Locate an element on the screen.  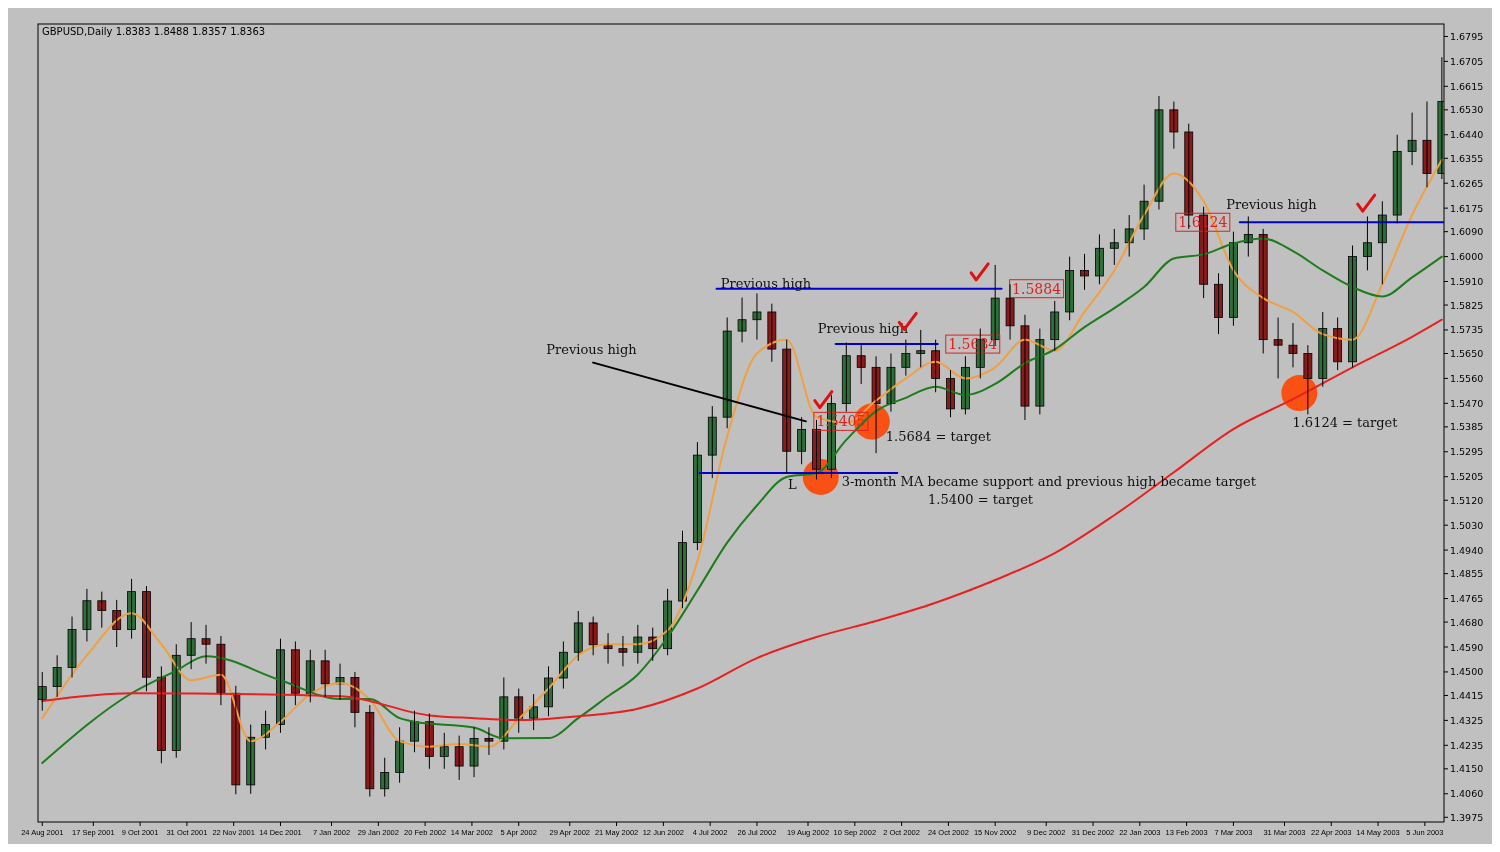
y-tick-label: 1.6265 is located at coordinates (1467, 183).